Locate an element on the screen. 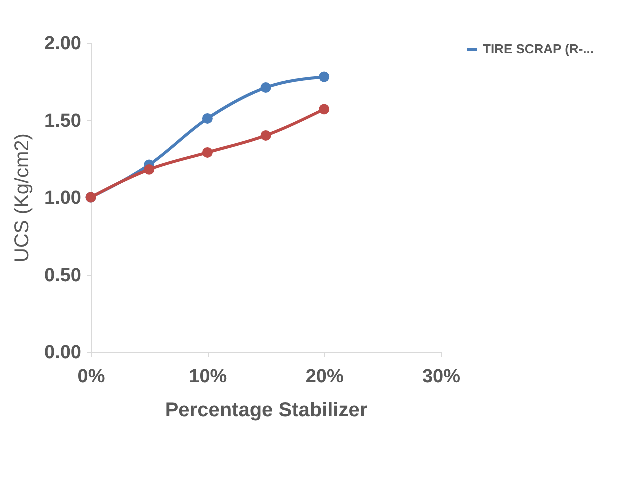  x-axis-title: Percentage Stabilizer is located at coordinates (266, 411).